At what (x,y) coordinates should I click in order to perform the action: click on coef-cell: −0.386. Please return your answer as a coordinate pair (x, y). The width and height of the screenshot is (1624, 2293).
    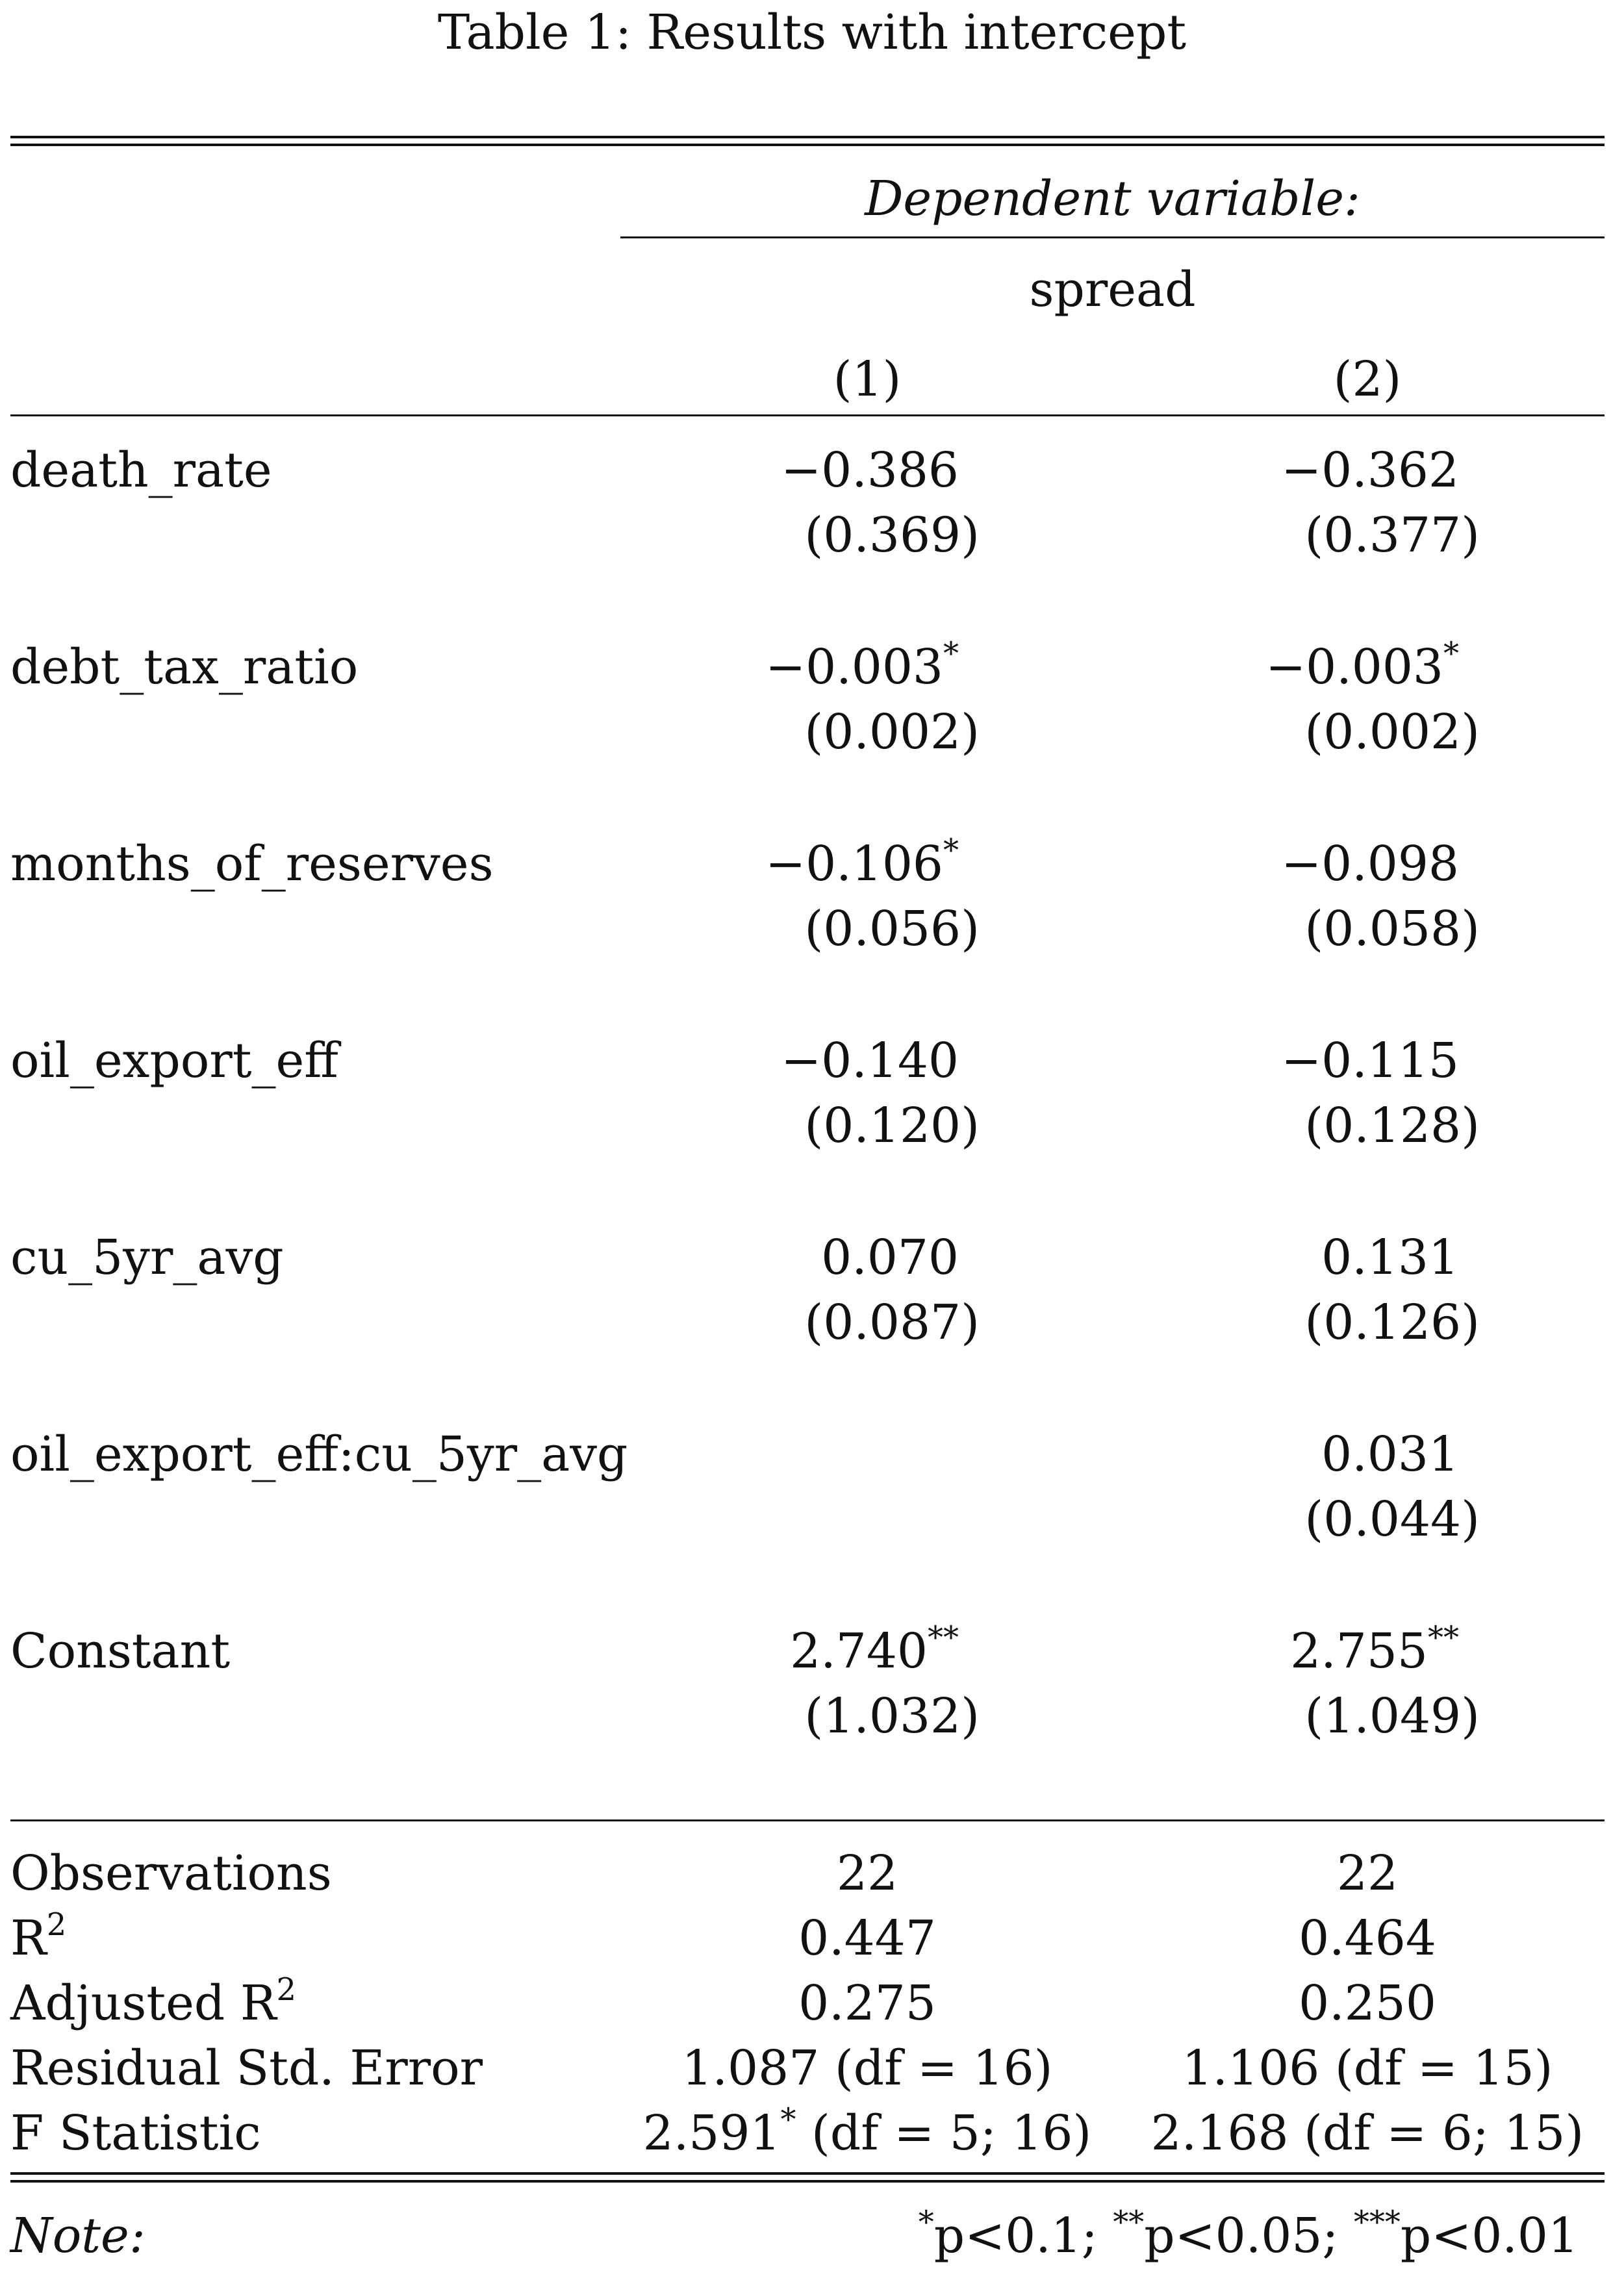
    Looking at the image, I should click on (870, 470).